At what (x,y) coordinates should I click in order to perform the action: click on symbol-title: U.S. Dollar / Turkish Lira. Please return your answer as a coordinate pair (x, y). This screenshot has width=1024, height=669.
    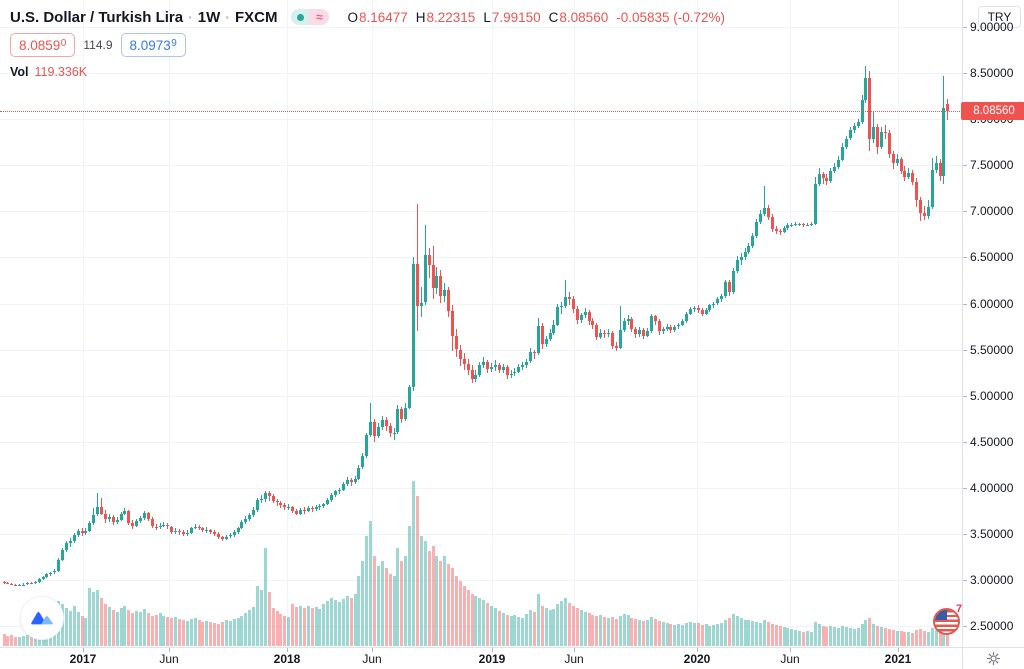
    Looking at the image, I should click on (97, 17).